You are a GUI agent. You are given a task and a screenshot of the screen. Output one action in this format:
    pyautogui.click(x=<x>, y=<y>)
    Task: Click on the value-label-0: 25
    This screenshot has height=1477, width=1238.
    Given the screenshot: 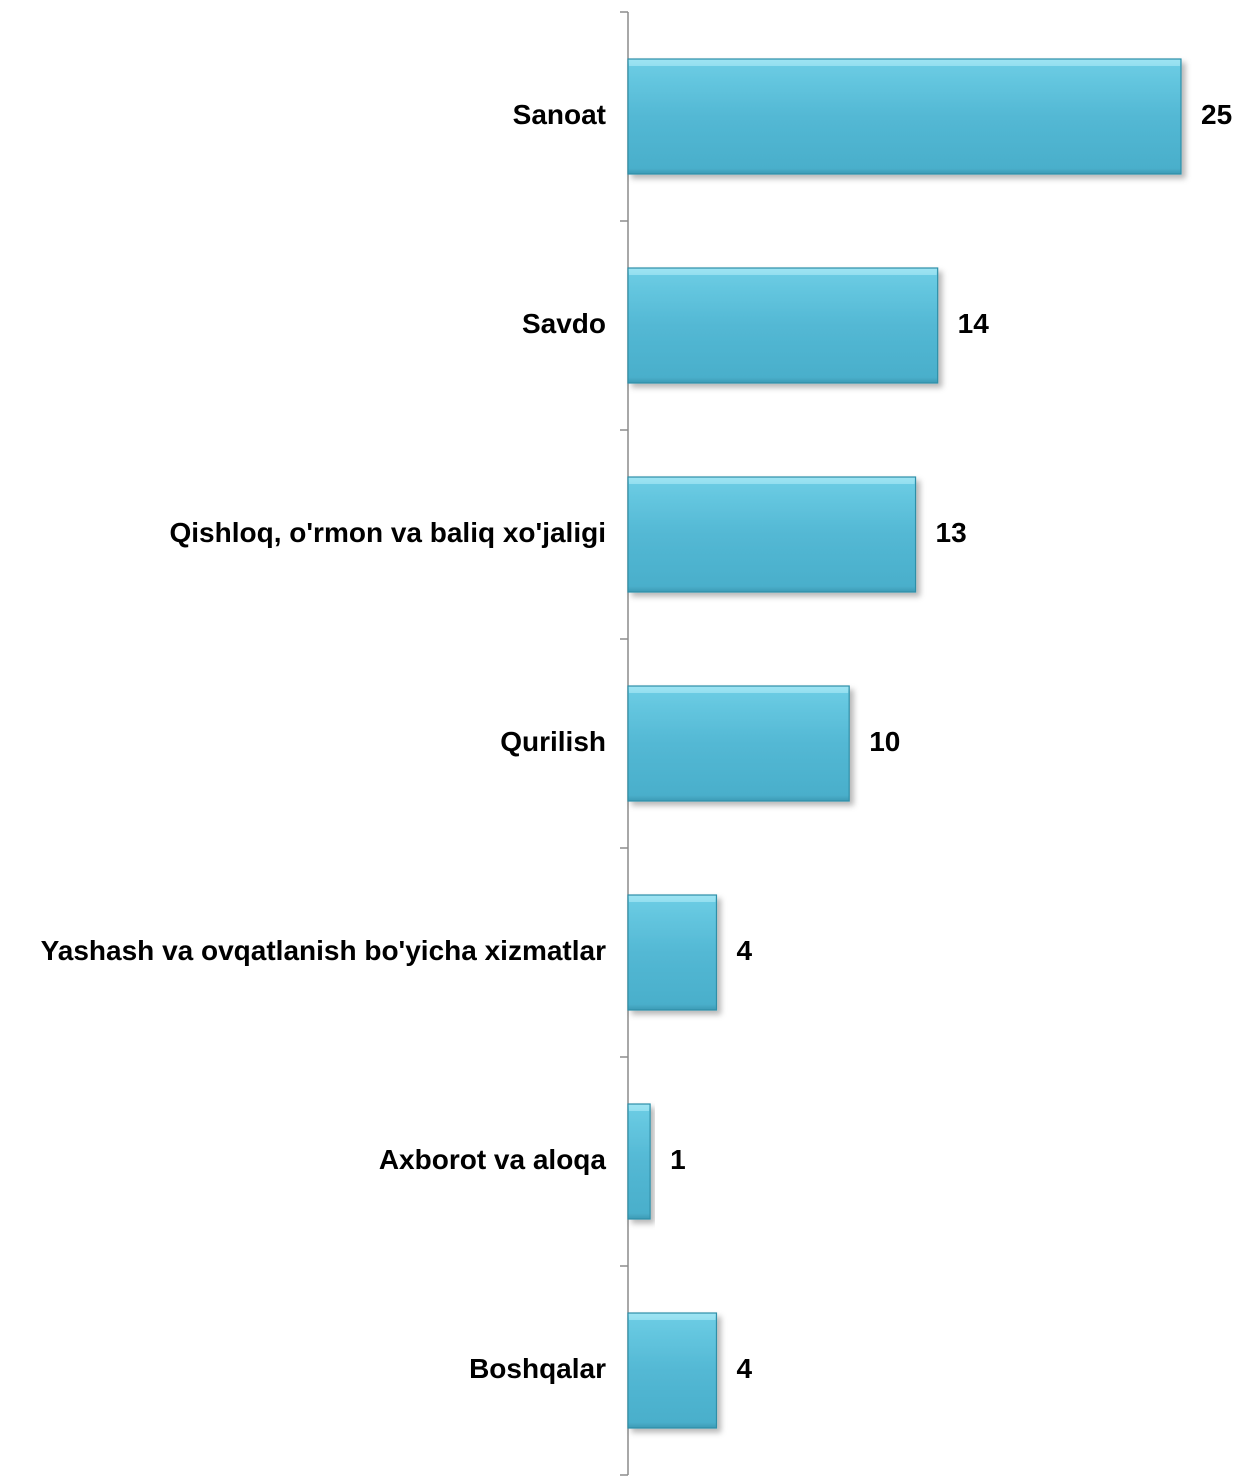 What is the action you would take?
    pyautogui.click(x=1216, y=114)
    